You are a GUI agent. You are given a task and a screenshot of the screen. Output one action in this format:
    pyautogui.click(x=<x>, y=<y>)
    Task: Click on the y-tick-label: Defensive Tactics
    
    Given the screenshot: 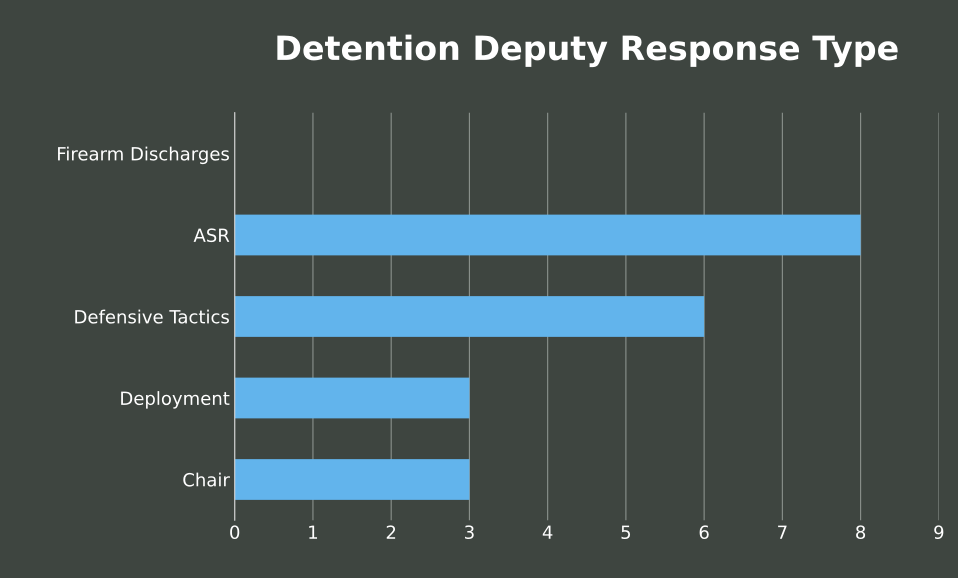 What is the action you would take?
    pyautogui.click(x=152, y=317)
    